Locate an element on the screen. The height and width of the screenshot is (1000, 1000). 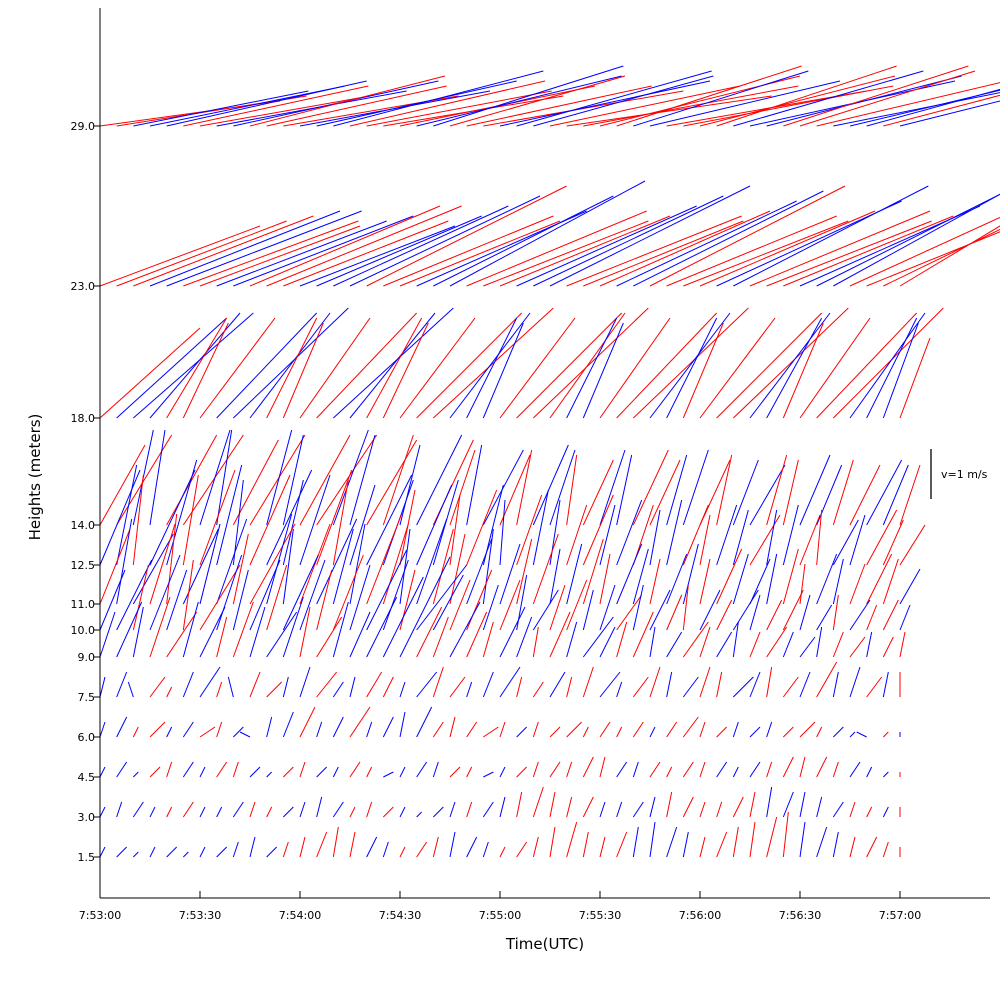
scale-label: v=1 m/s is located at coordinates (964, 474).